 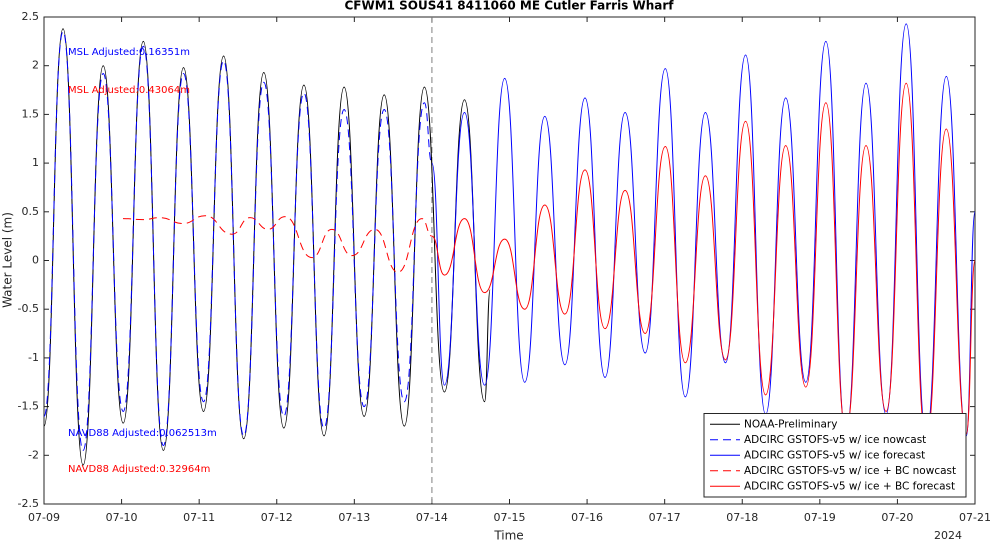 What do you see at coordinates (790, 424) in the screenshot?
I see `legend-label: NOAA-Preliminary` at bounding box center [790, 424].